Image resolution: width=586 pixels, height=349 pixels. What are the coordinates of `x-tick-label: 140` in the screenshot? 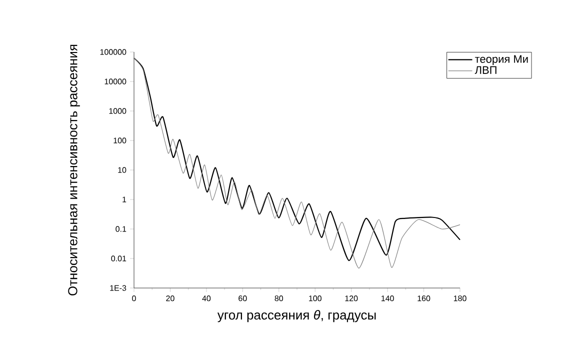 It's located at (387, 299).